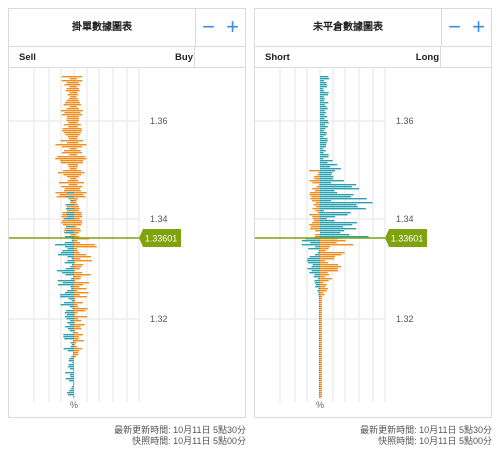  What do you see at coordinates (189, 441) in the screenshot?
I see `snapshot-time: 快照時間: 10月11日 5點00分` at bounding box center [189, 441].